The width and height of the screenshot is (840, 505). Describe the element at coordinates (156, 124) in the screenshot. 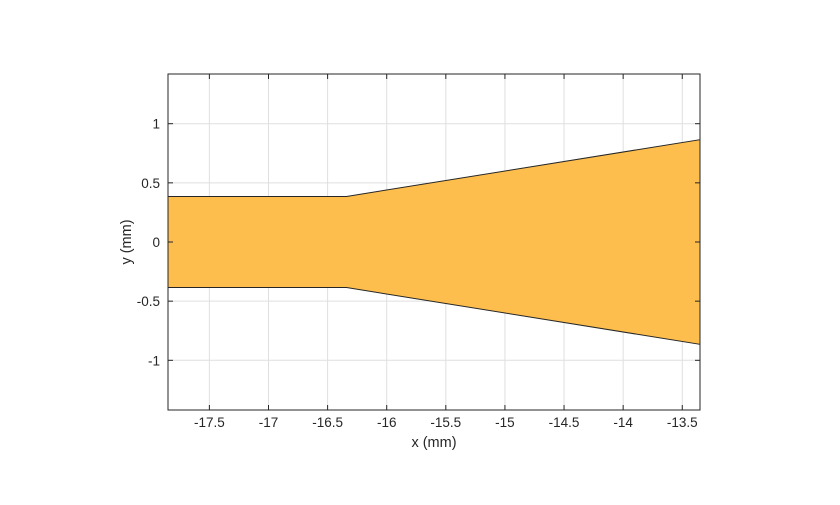

I see `y-tick-label: 1` at that location.